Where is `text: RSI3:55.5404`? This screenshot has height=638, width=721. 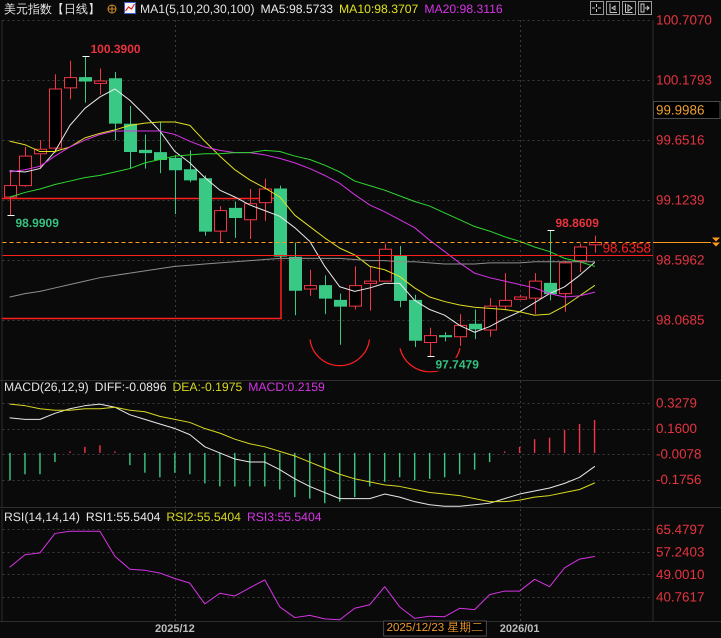
text: RSI3:55.5404 is located at coordinates (284, 517).